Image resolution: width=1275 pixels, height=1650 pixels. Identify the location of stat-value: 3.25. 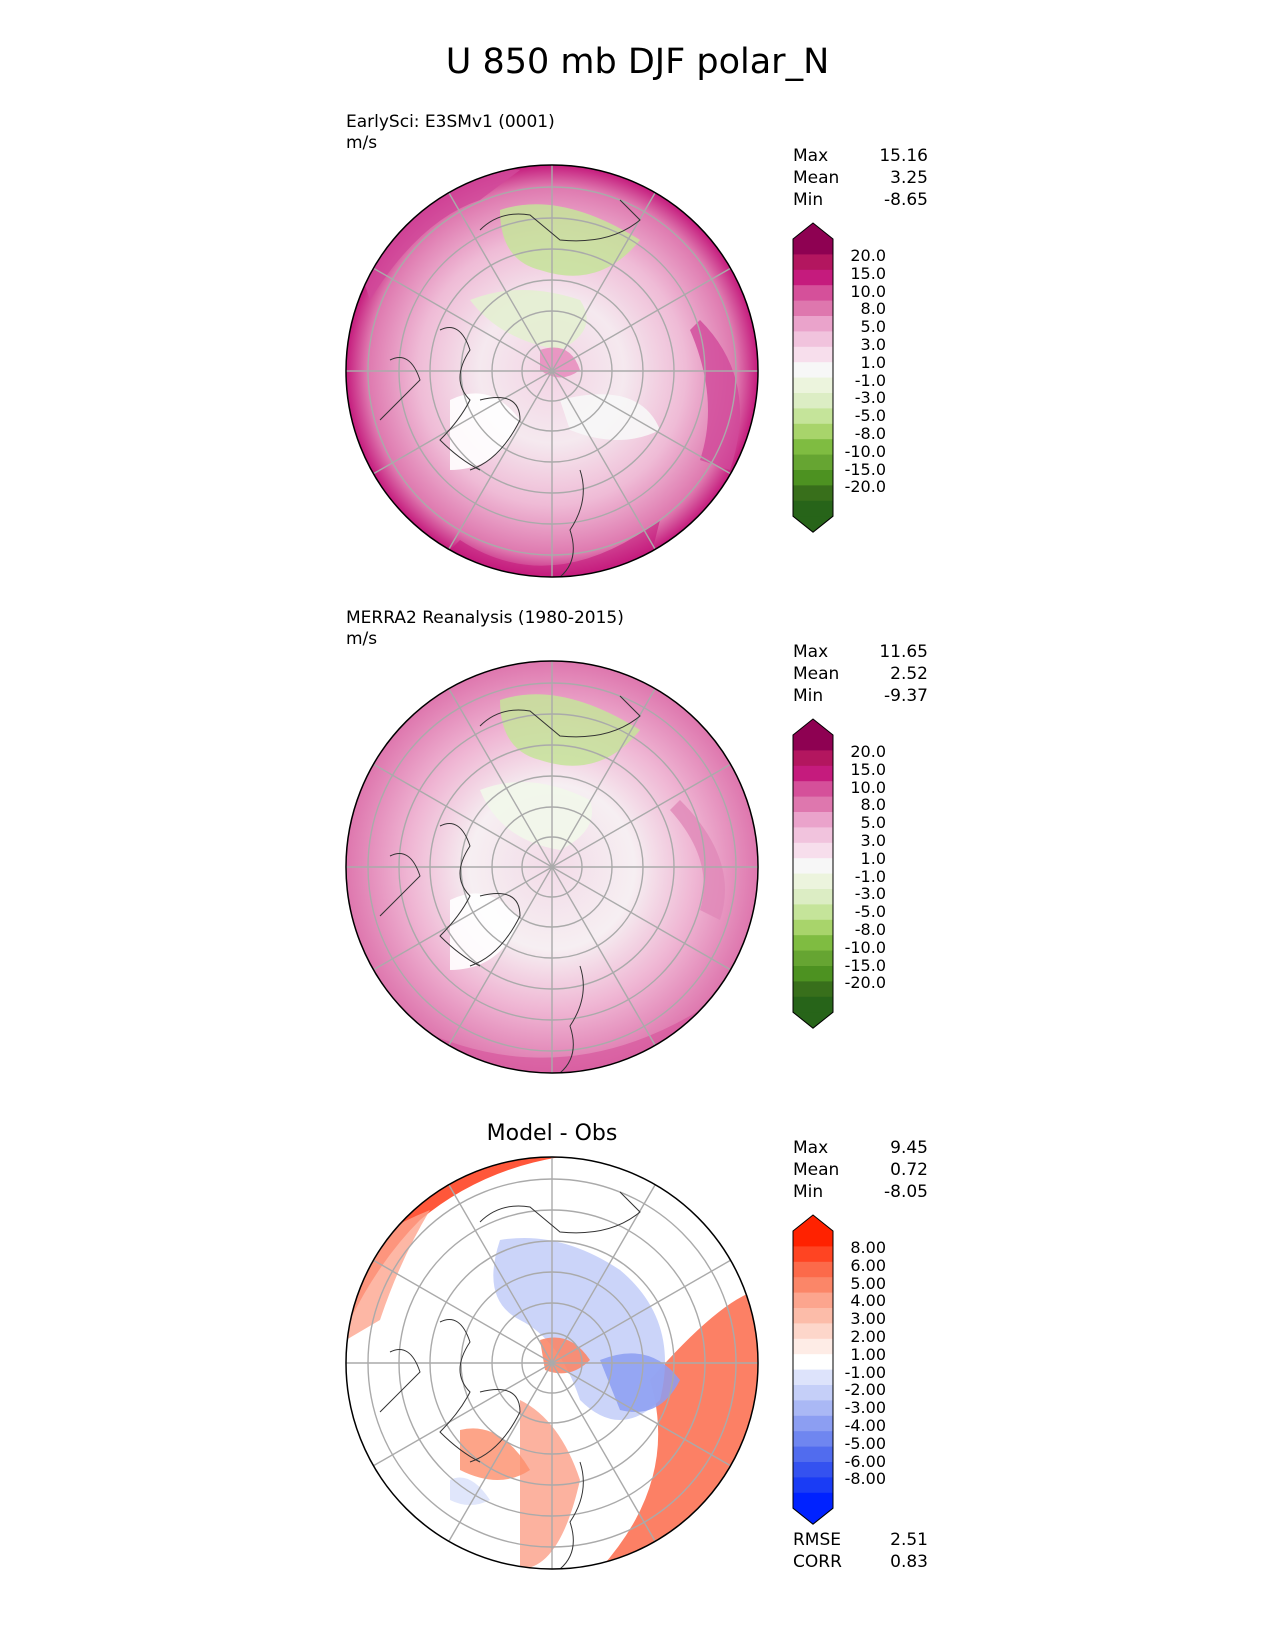
(909, 178).